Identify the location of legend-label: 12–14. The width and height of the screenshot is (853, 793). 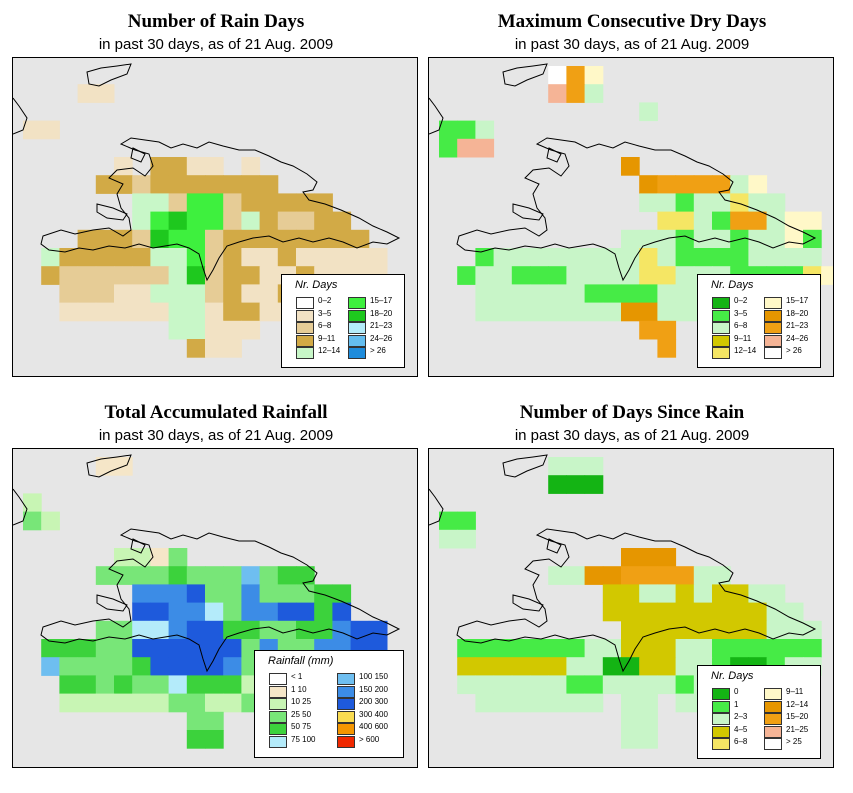
(745, 350).